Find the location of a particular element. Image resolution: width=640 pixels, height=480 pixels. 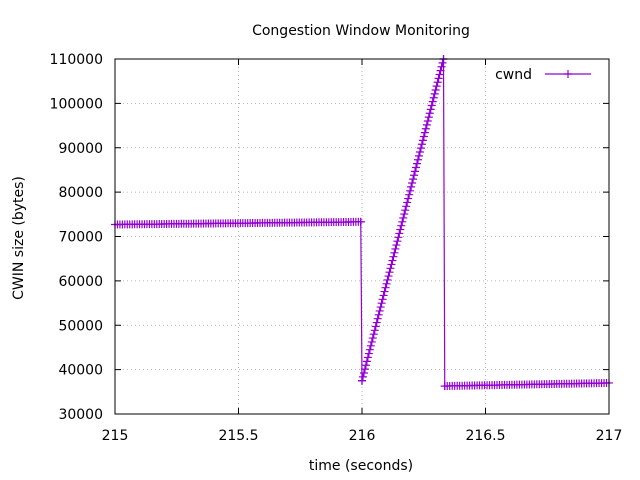

y-tick-label: 100000 is located at coordinates (76, 104).